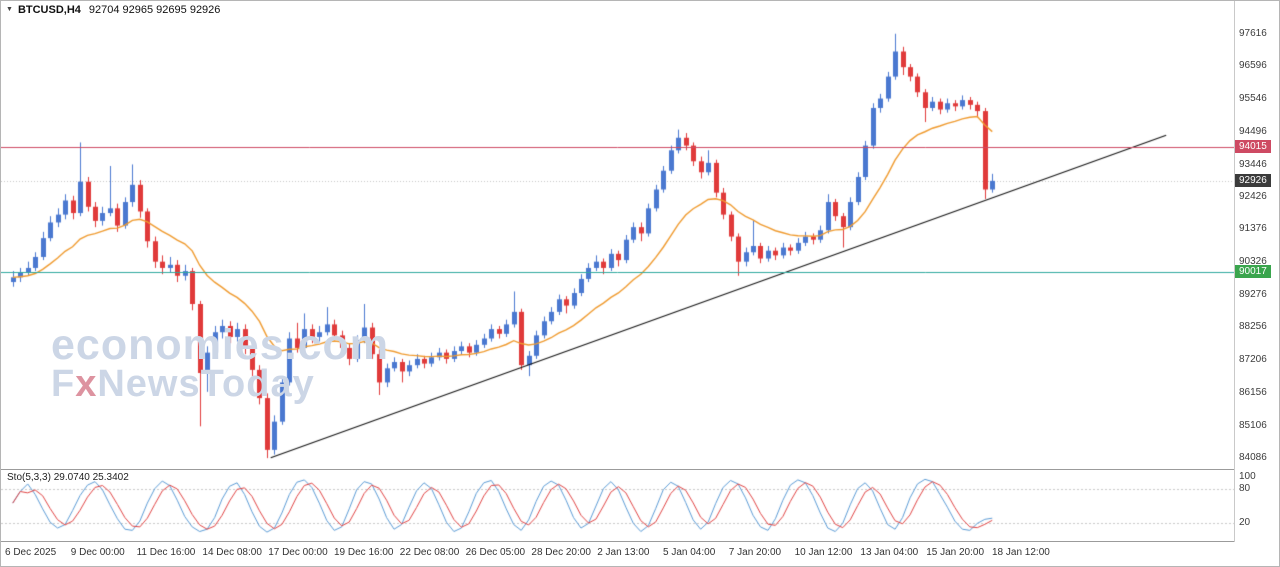  I want to click on time-tick-label: 15 Jan 20:00, so click(955, 552).